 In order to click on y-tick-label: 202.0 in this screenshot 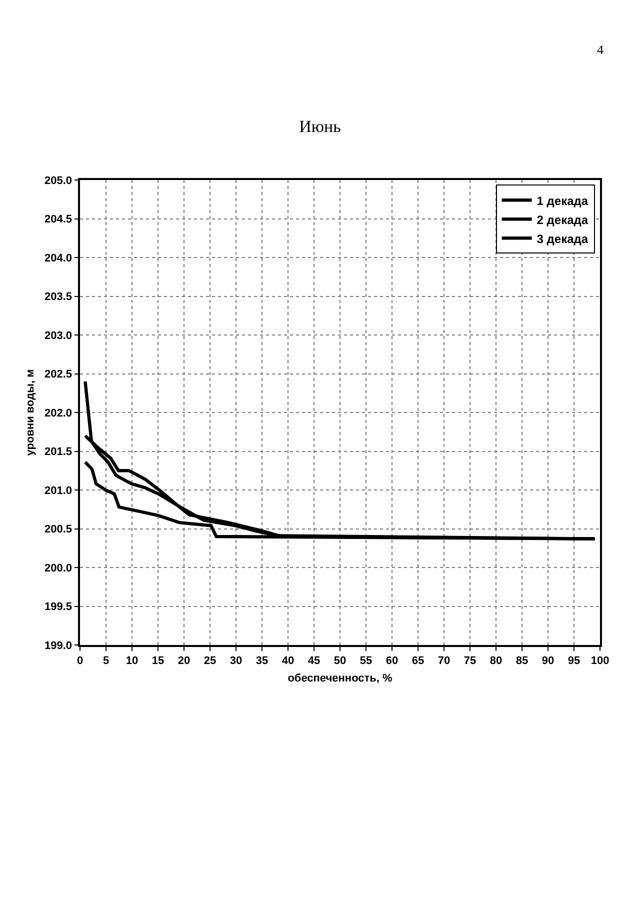, I will do `click(58, 413)`.